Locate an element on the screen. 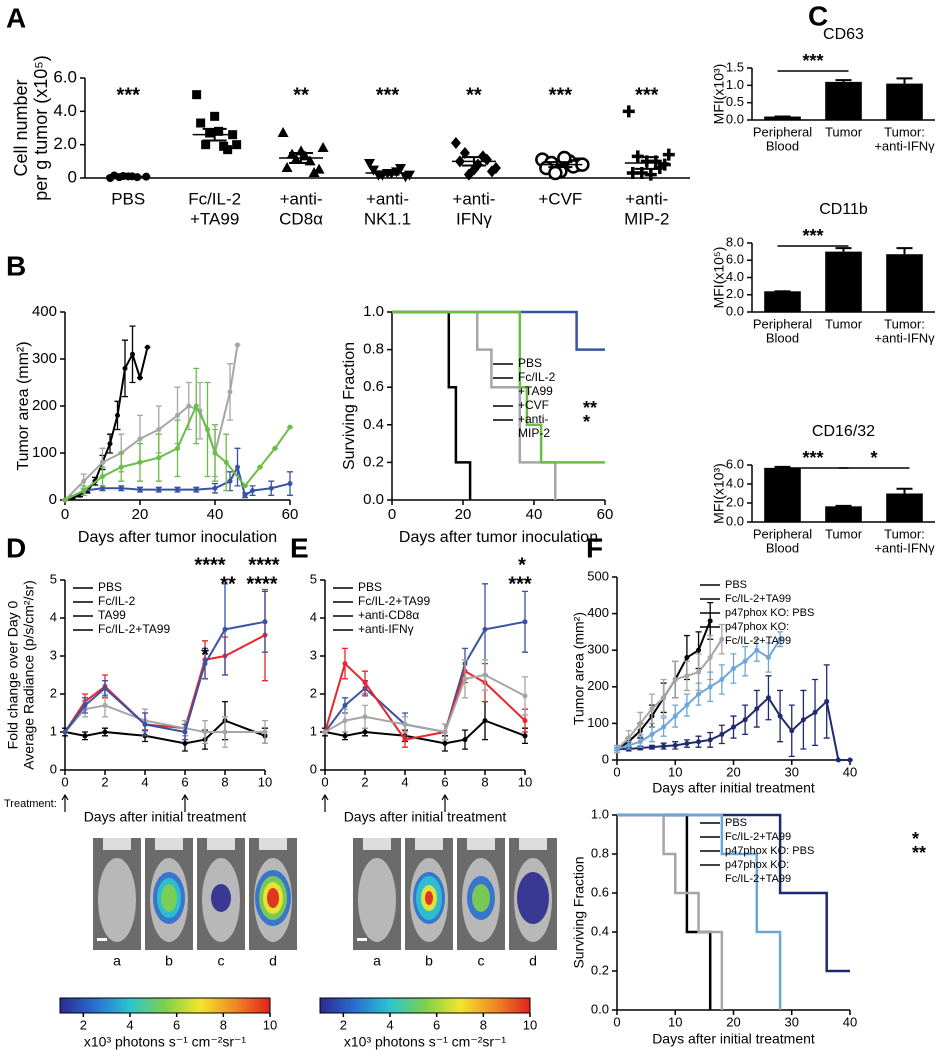 Image resolution: width=950 pixels, height=1050 pixels. y-axis-label: Cell number is located at coordinates (21, 127).